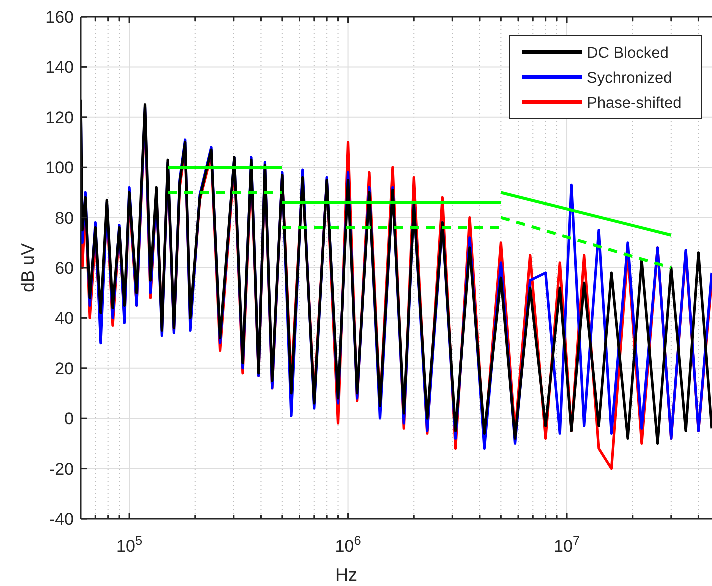  What do you see at coordinates (60, 68) in the screenshot?
I see `y-tick-label: 140` at bounding box center [60, 68].